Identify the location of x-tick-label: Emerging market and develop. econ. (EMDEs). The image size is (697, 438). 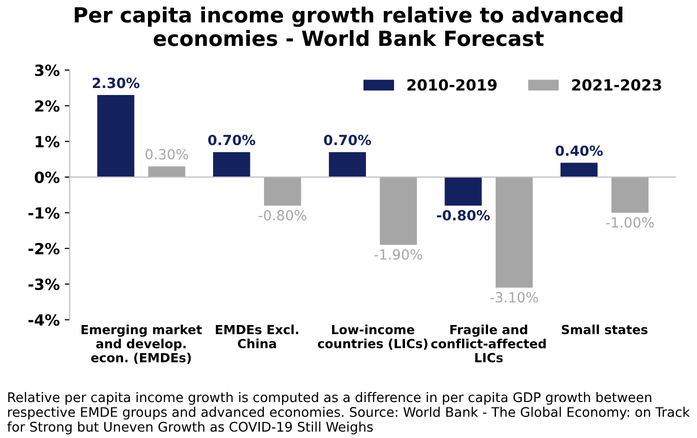
(142, 344).